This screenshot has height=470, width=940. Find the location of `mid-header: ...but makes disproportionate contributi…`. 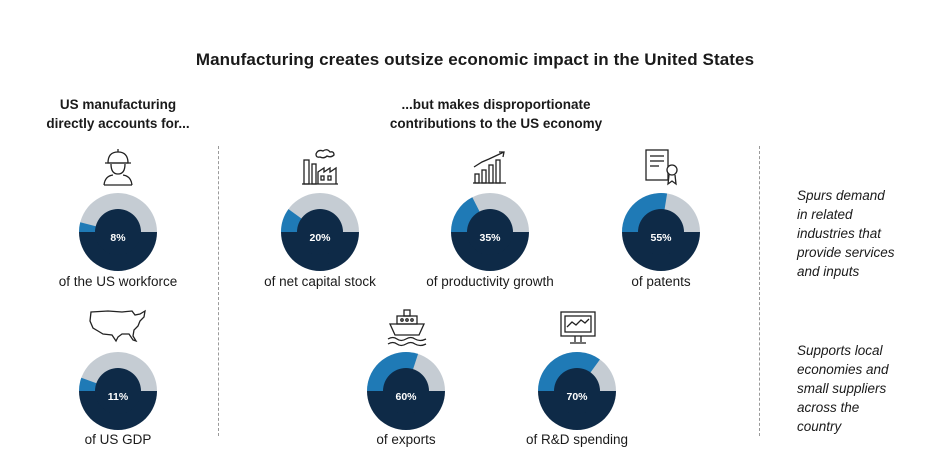

mid-header: ...but makes disproportionate contributi… is located at coordinates (496, 114).